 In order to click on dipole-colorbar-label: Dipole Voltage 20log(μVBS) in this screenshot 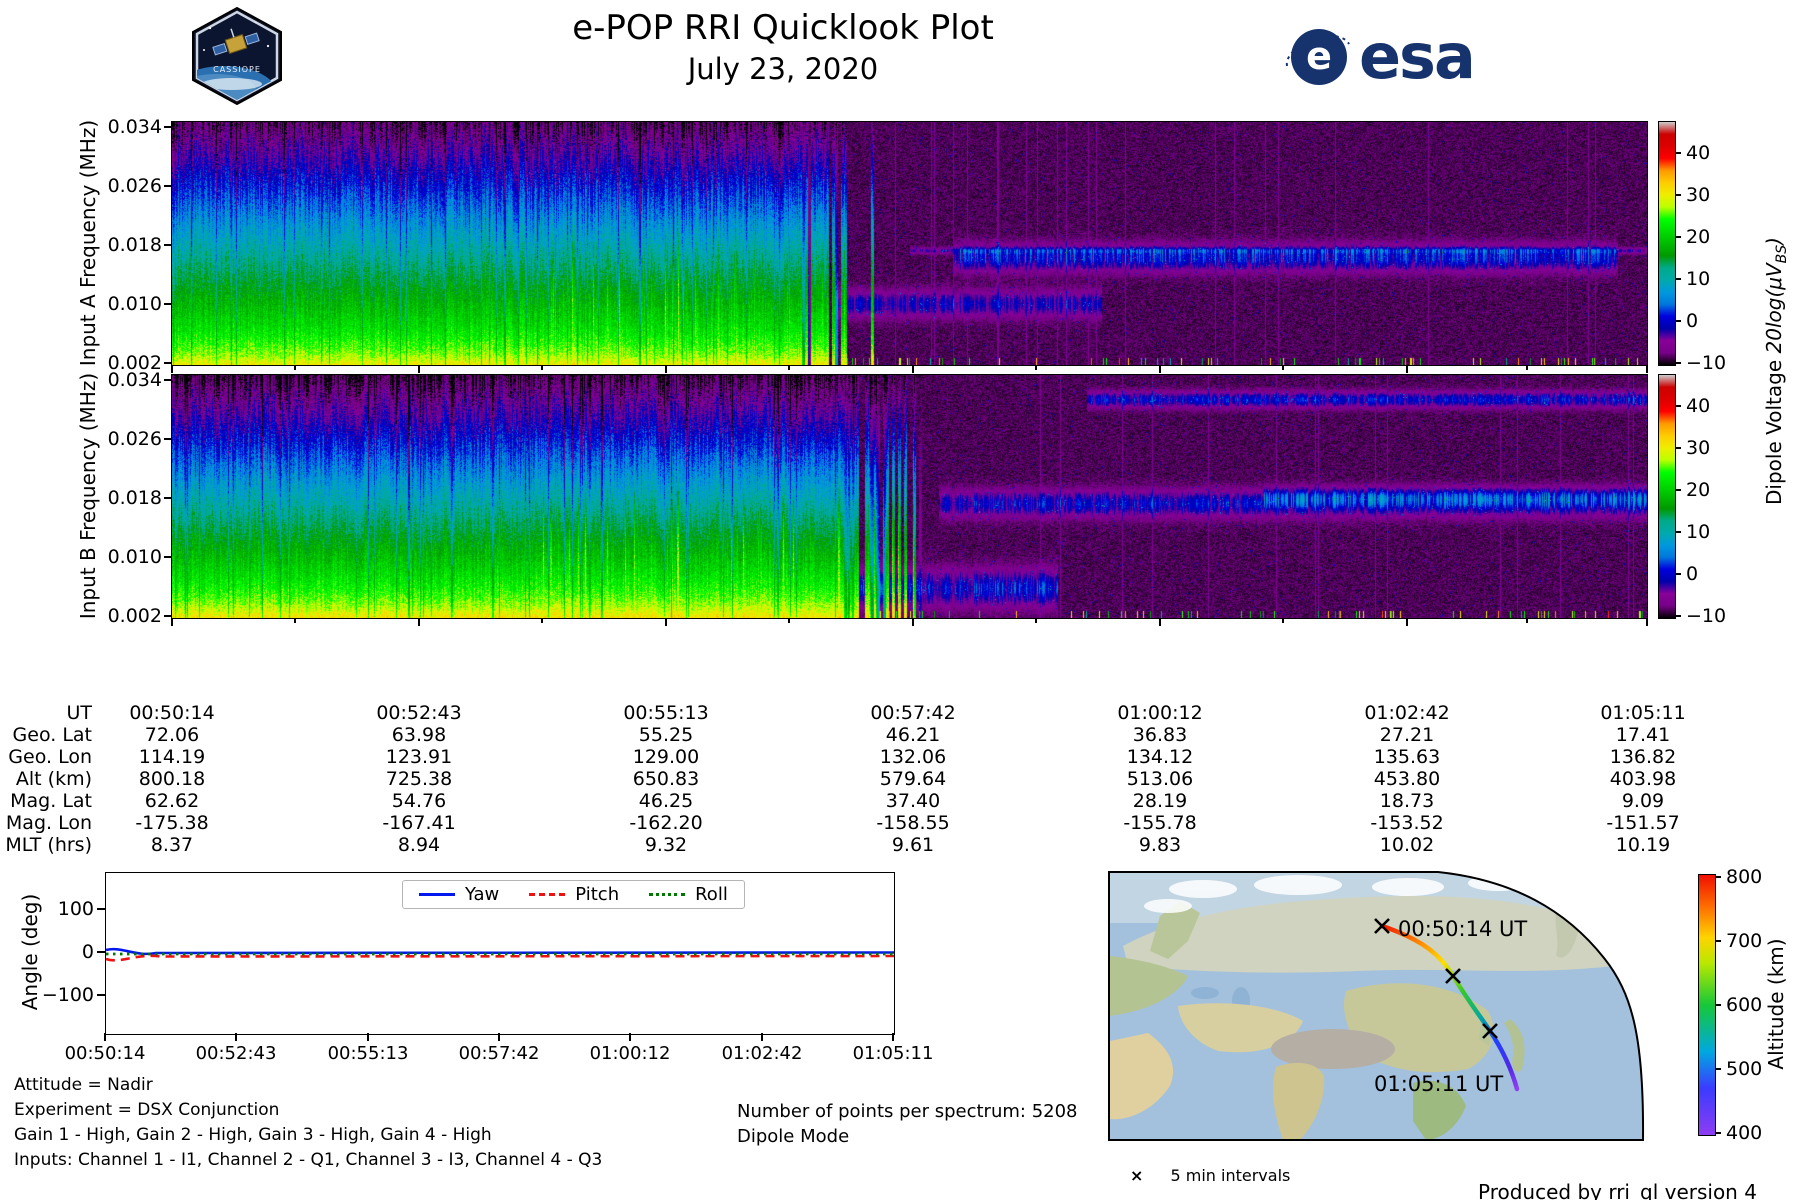, I will do `click(1776, 371)`.